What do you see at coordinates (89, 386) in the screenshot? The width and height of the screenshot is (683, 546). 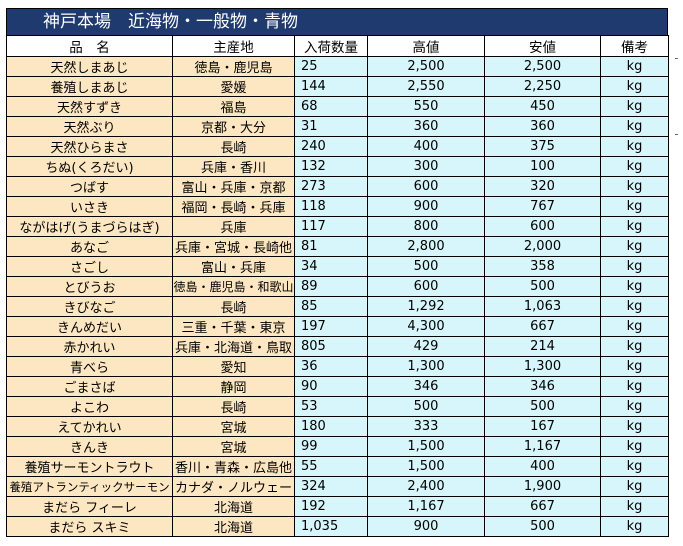 I see `cell-name: ごまさば` at bounding box center [89, 386].